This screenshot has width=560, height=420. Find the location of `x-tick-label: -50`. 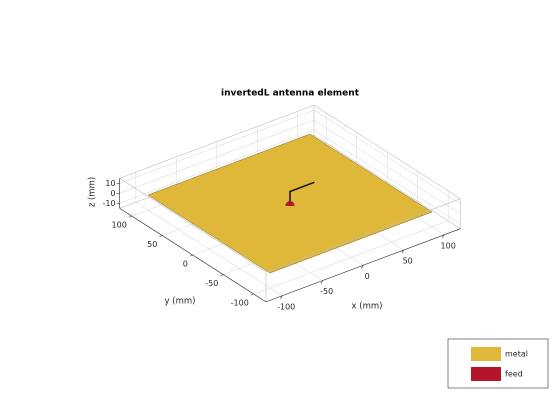

x-tick-label: -50 is located at coordinates (326, 291).